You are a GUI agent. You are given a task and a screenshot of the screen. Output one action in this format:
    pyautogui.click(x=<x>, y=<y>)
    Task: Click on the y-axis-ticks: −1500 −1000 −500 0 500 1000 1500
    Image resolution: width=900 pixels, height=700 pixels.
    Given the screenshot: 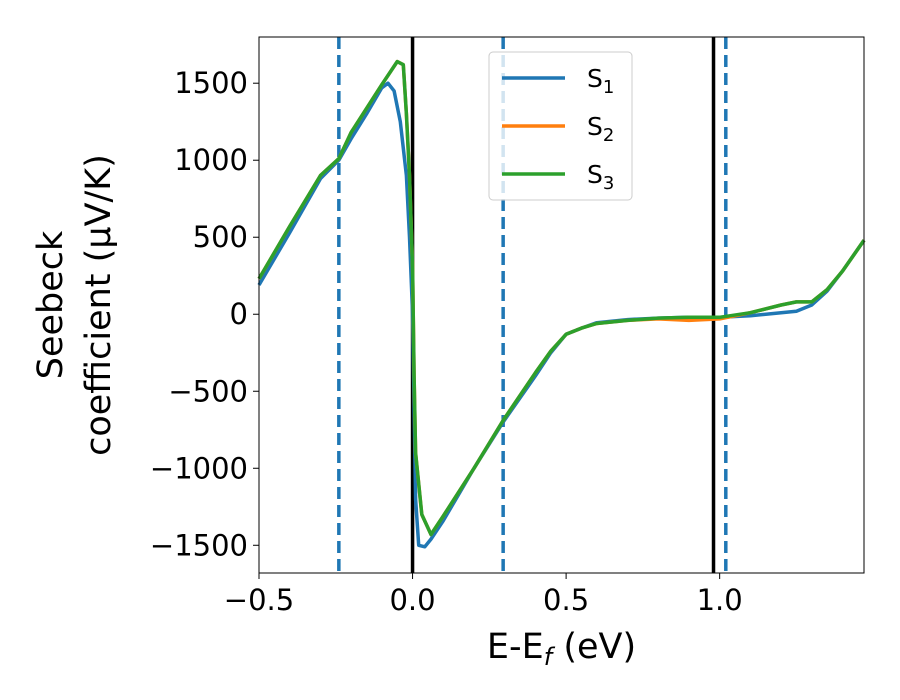 What is the action you would take?
    pyautogui.click(x=204, y=314)
    